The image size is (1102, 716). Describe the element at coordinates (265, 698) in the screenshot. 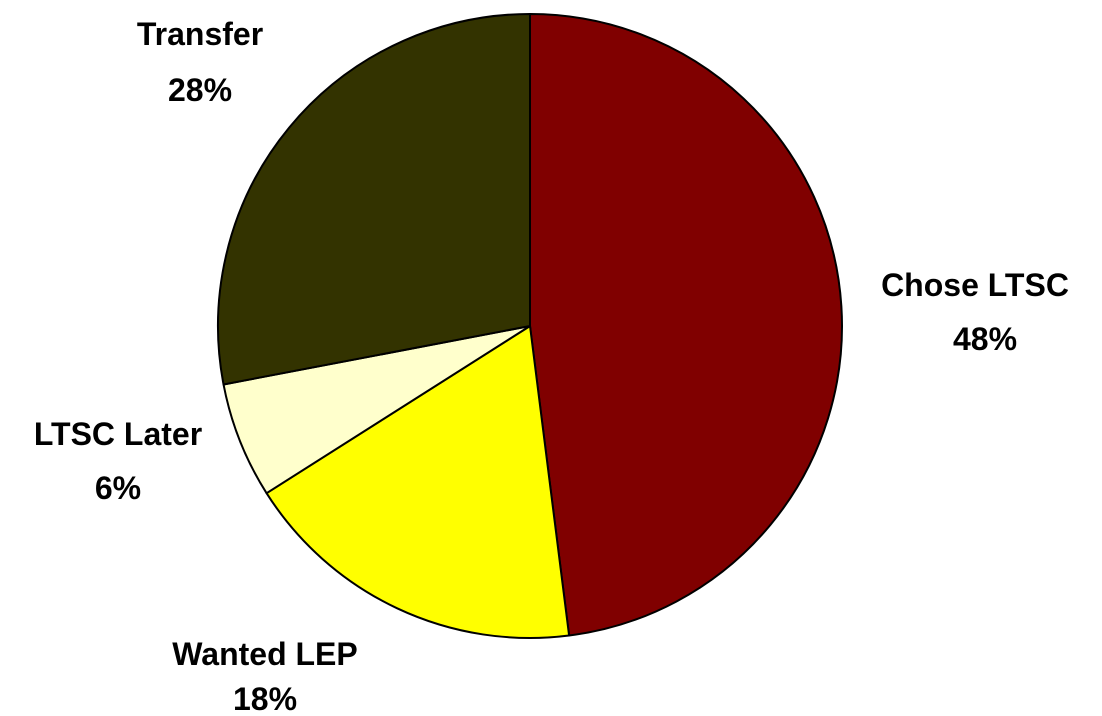

I see `slice-value-wanted-lep: 18%` at that location.